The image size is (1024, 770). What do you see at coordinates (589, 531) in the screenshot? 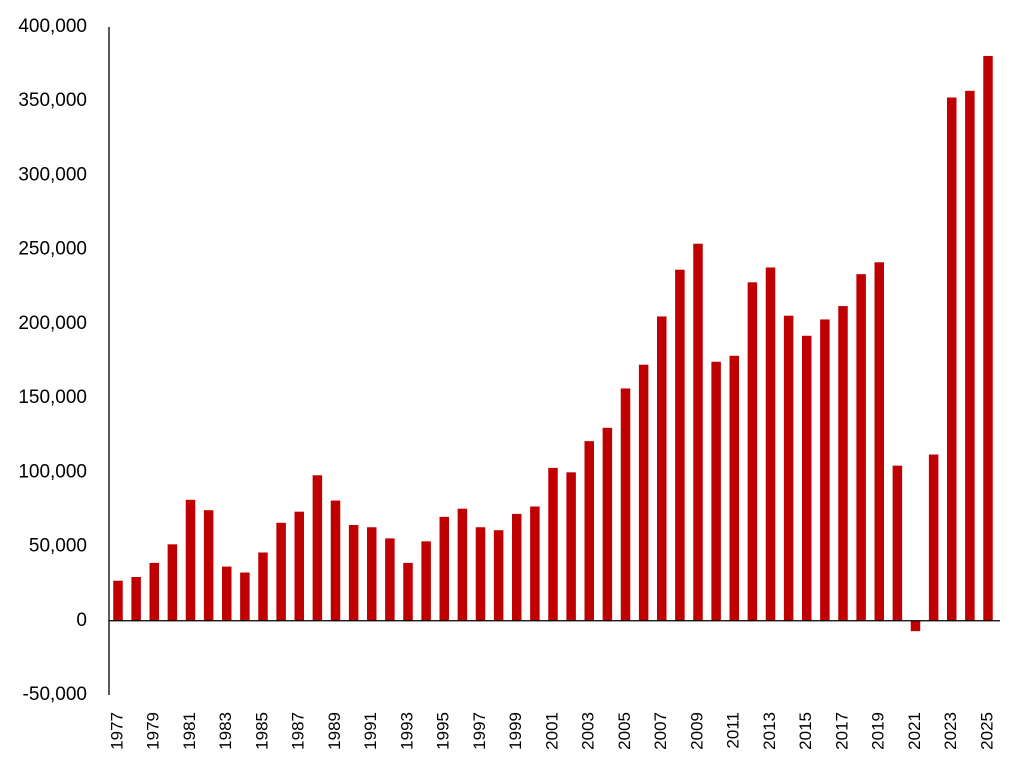
I see `bar-2003` at bounding box center [589, 531].